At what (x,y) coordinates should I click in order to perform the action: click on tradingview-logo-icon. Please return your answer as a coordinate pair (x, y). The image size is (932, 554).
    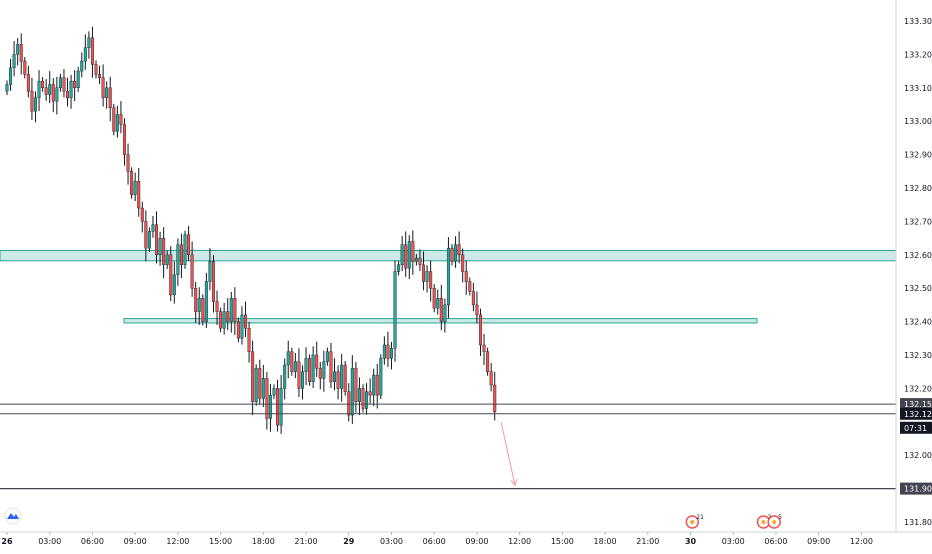
    Looking at the image, I should click on (13, 516).